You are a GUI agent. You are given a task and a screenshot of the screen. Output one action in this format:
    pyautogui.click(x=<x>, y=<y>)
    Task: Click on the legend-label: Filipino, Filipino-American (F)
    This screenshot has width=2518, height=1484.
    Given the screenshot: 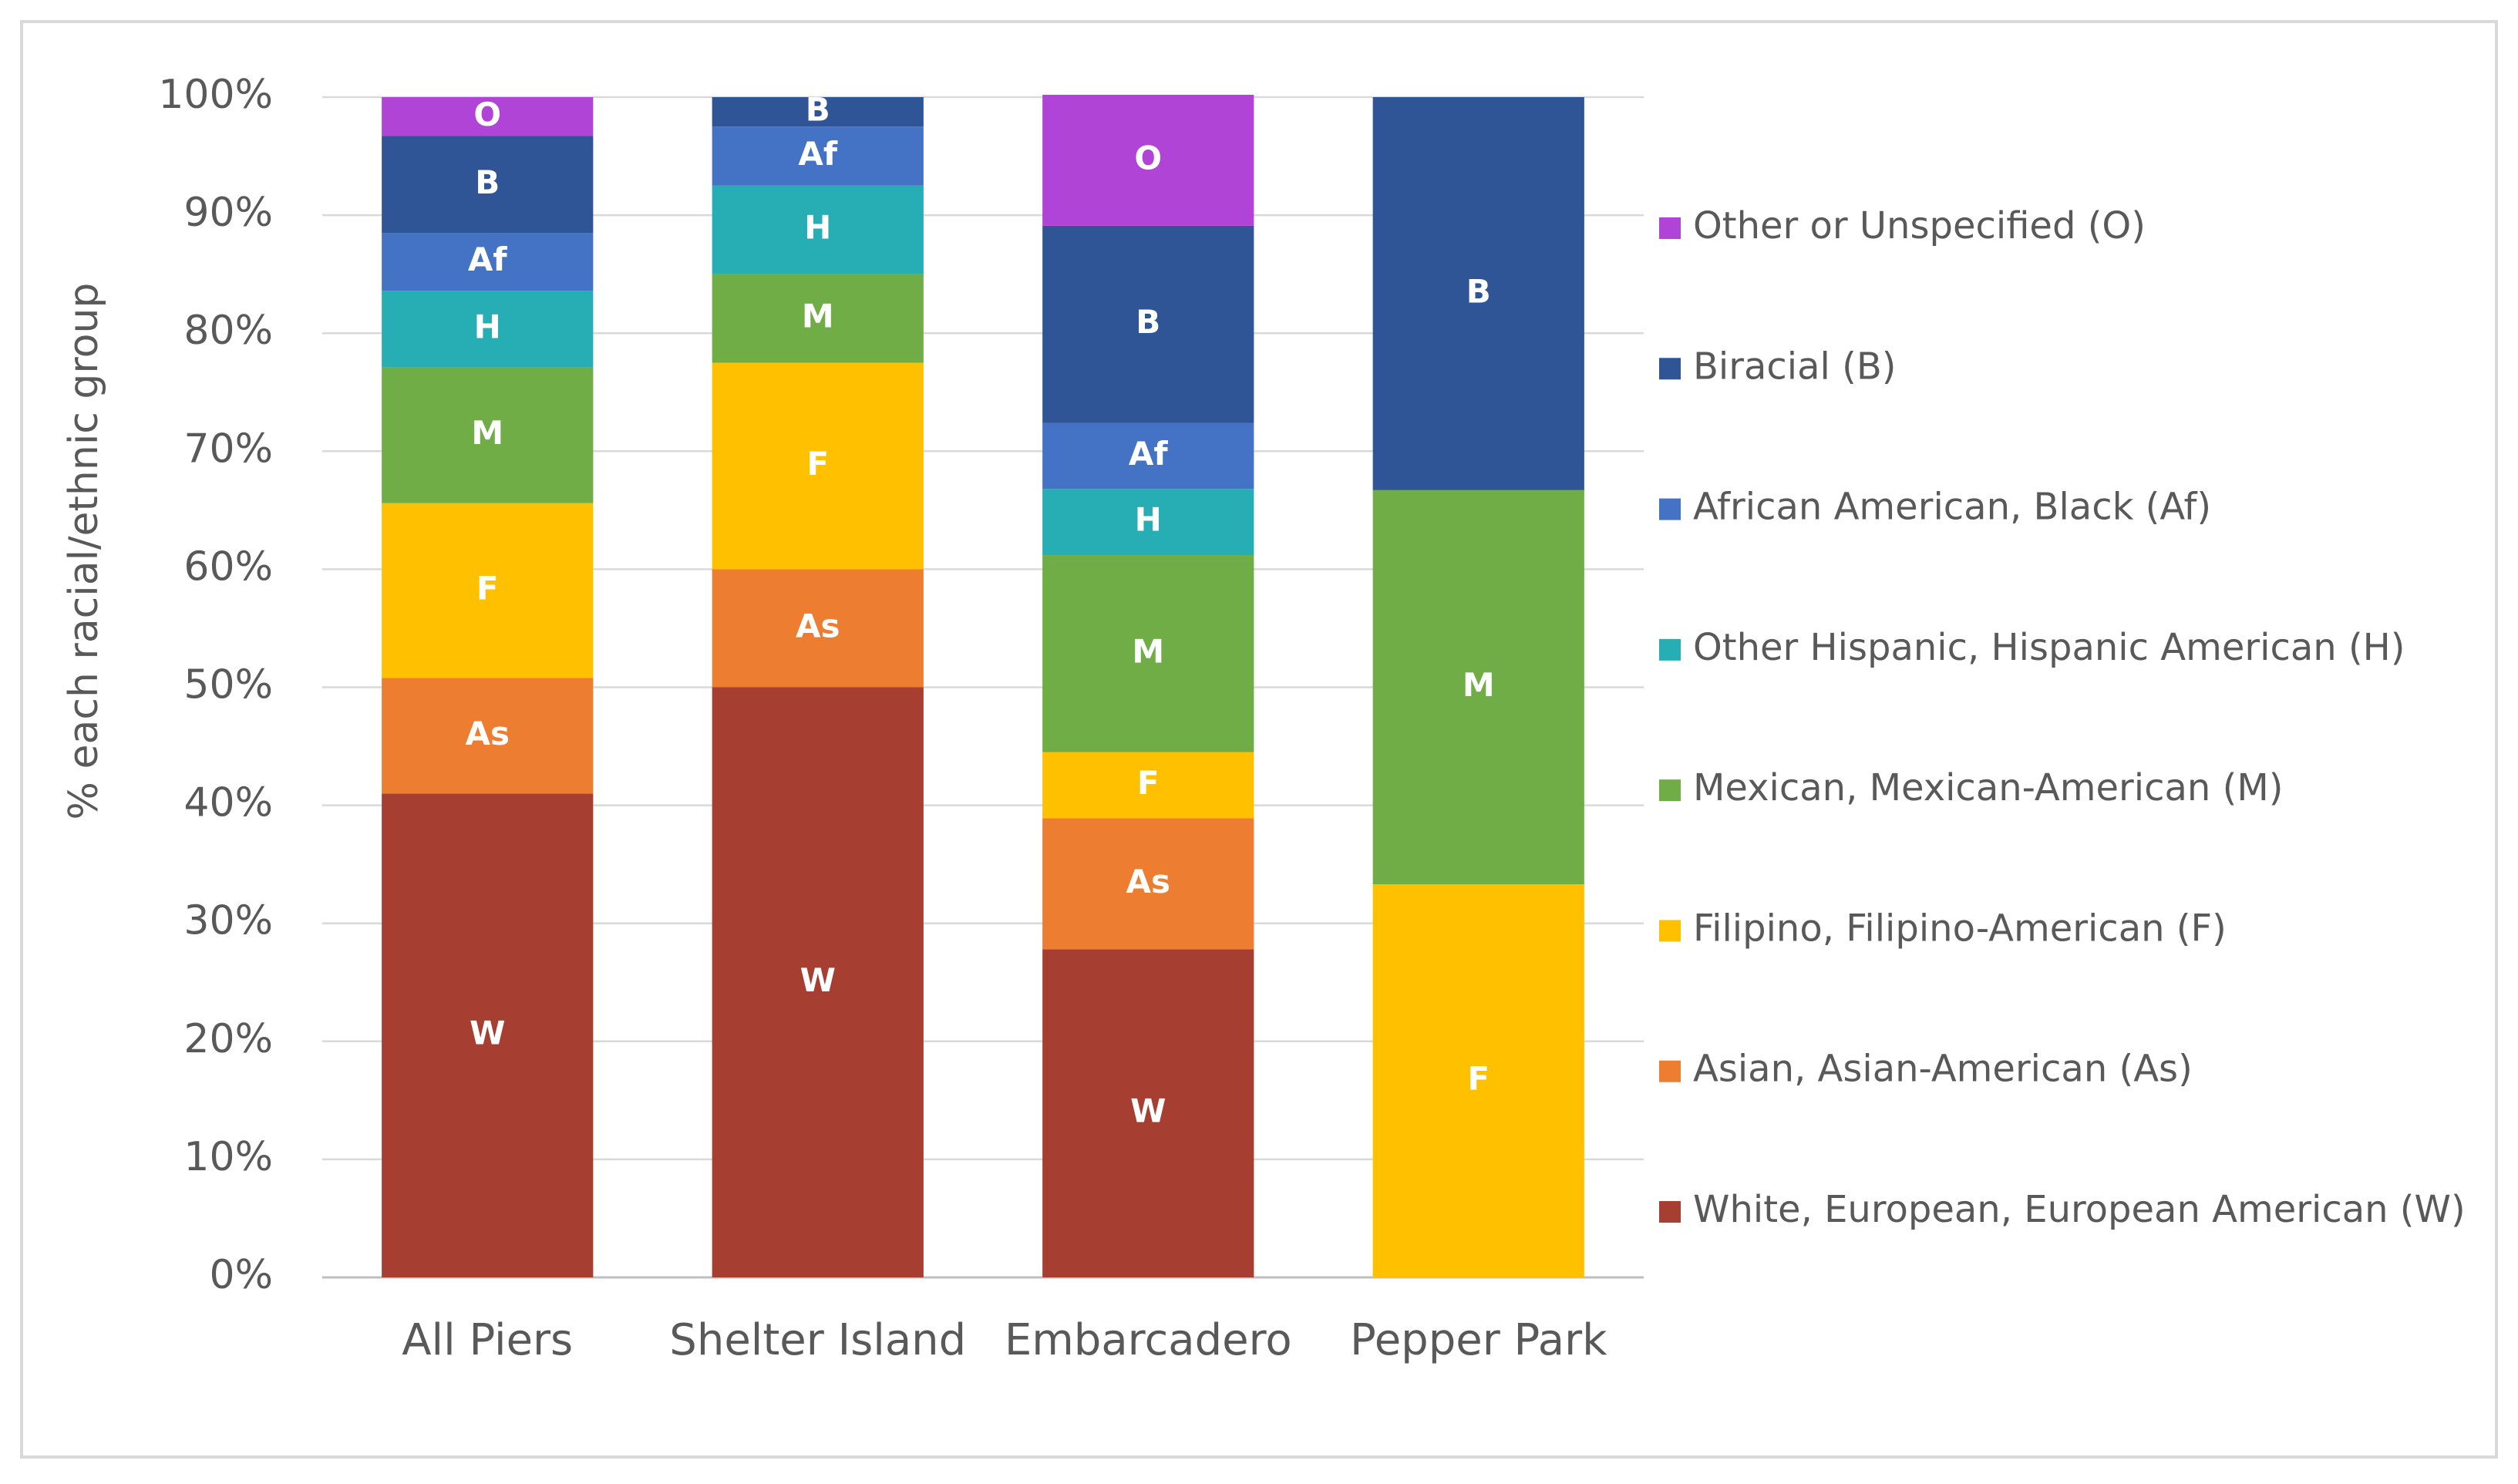 What is the action you would take?
    pyautogui.click(x=1960, y=928)
    